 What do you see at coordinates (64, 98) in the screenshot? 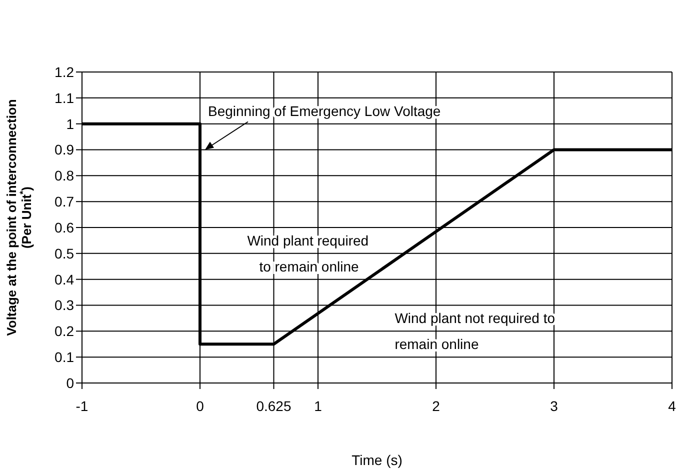
I see `y-tick-label: 1.1` at bounding box center [64, 98].